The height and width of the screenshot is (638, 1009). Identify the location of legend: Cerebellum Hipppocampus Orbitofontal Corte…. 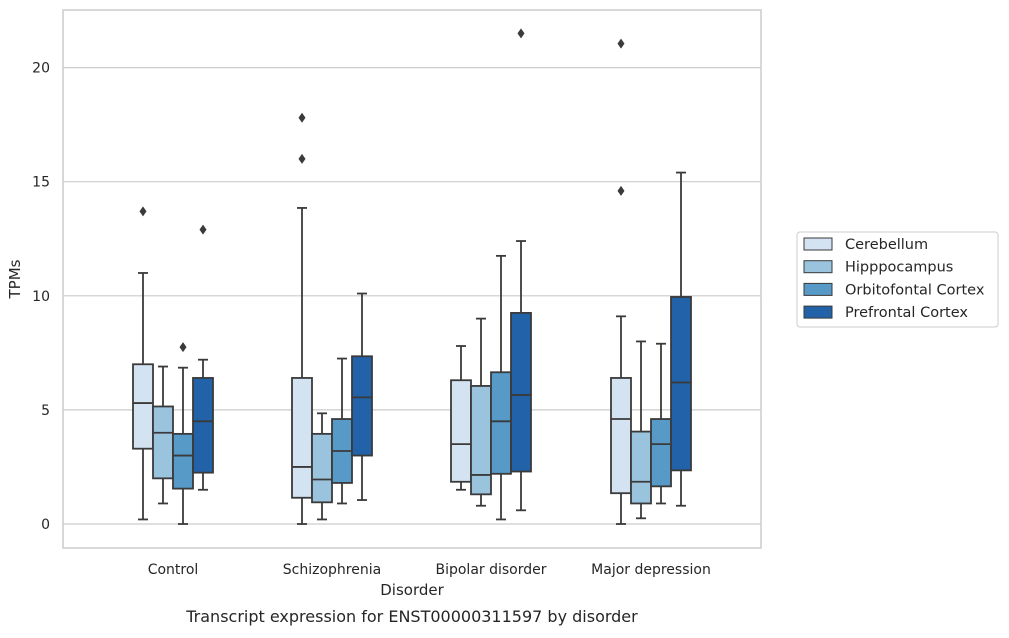
(897, 279).